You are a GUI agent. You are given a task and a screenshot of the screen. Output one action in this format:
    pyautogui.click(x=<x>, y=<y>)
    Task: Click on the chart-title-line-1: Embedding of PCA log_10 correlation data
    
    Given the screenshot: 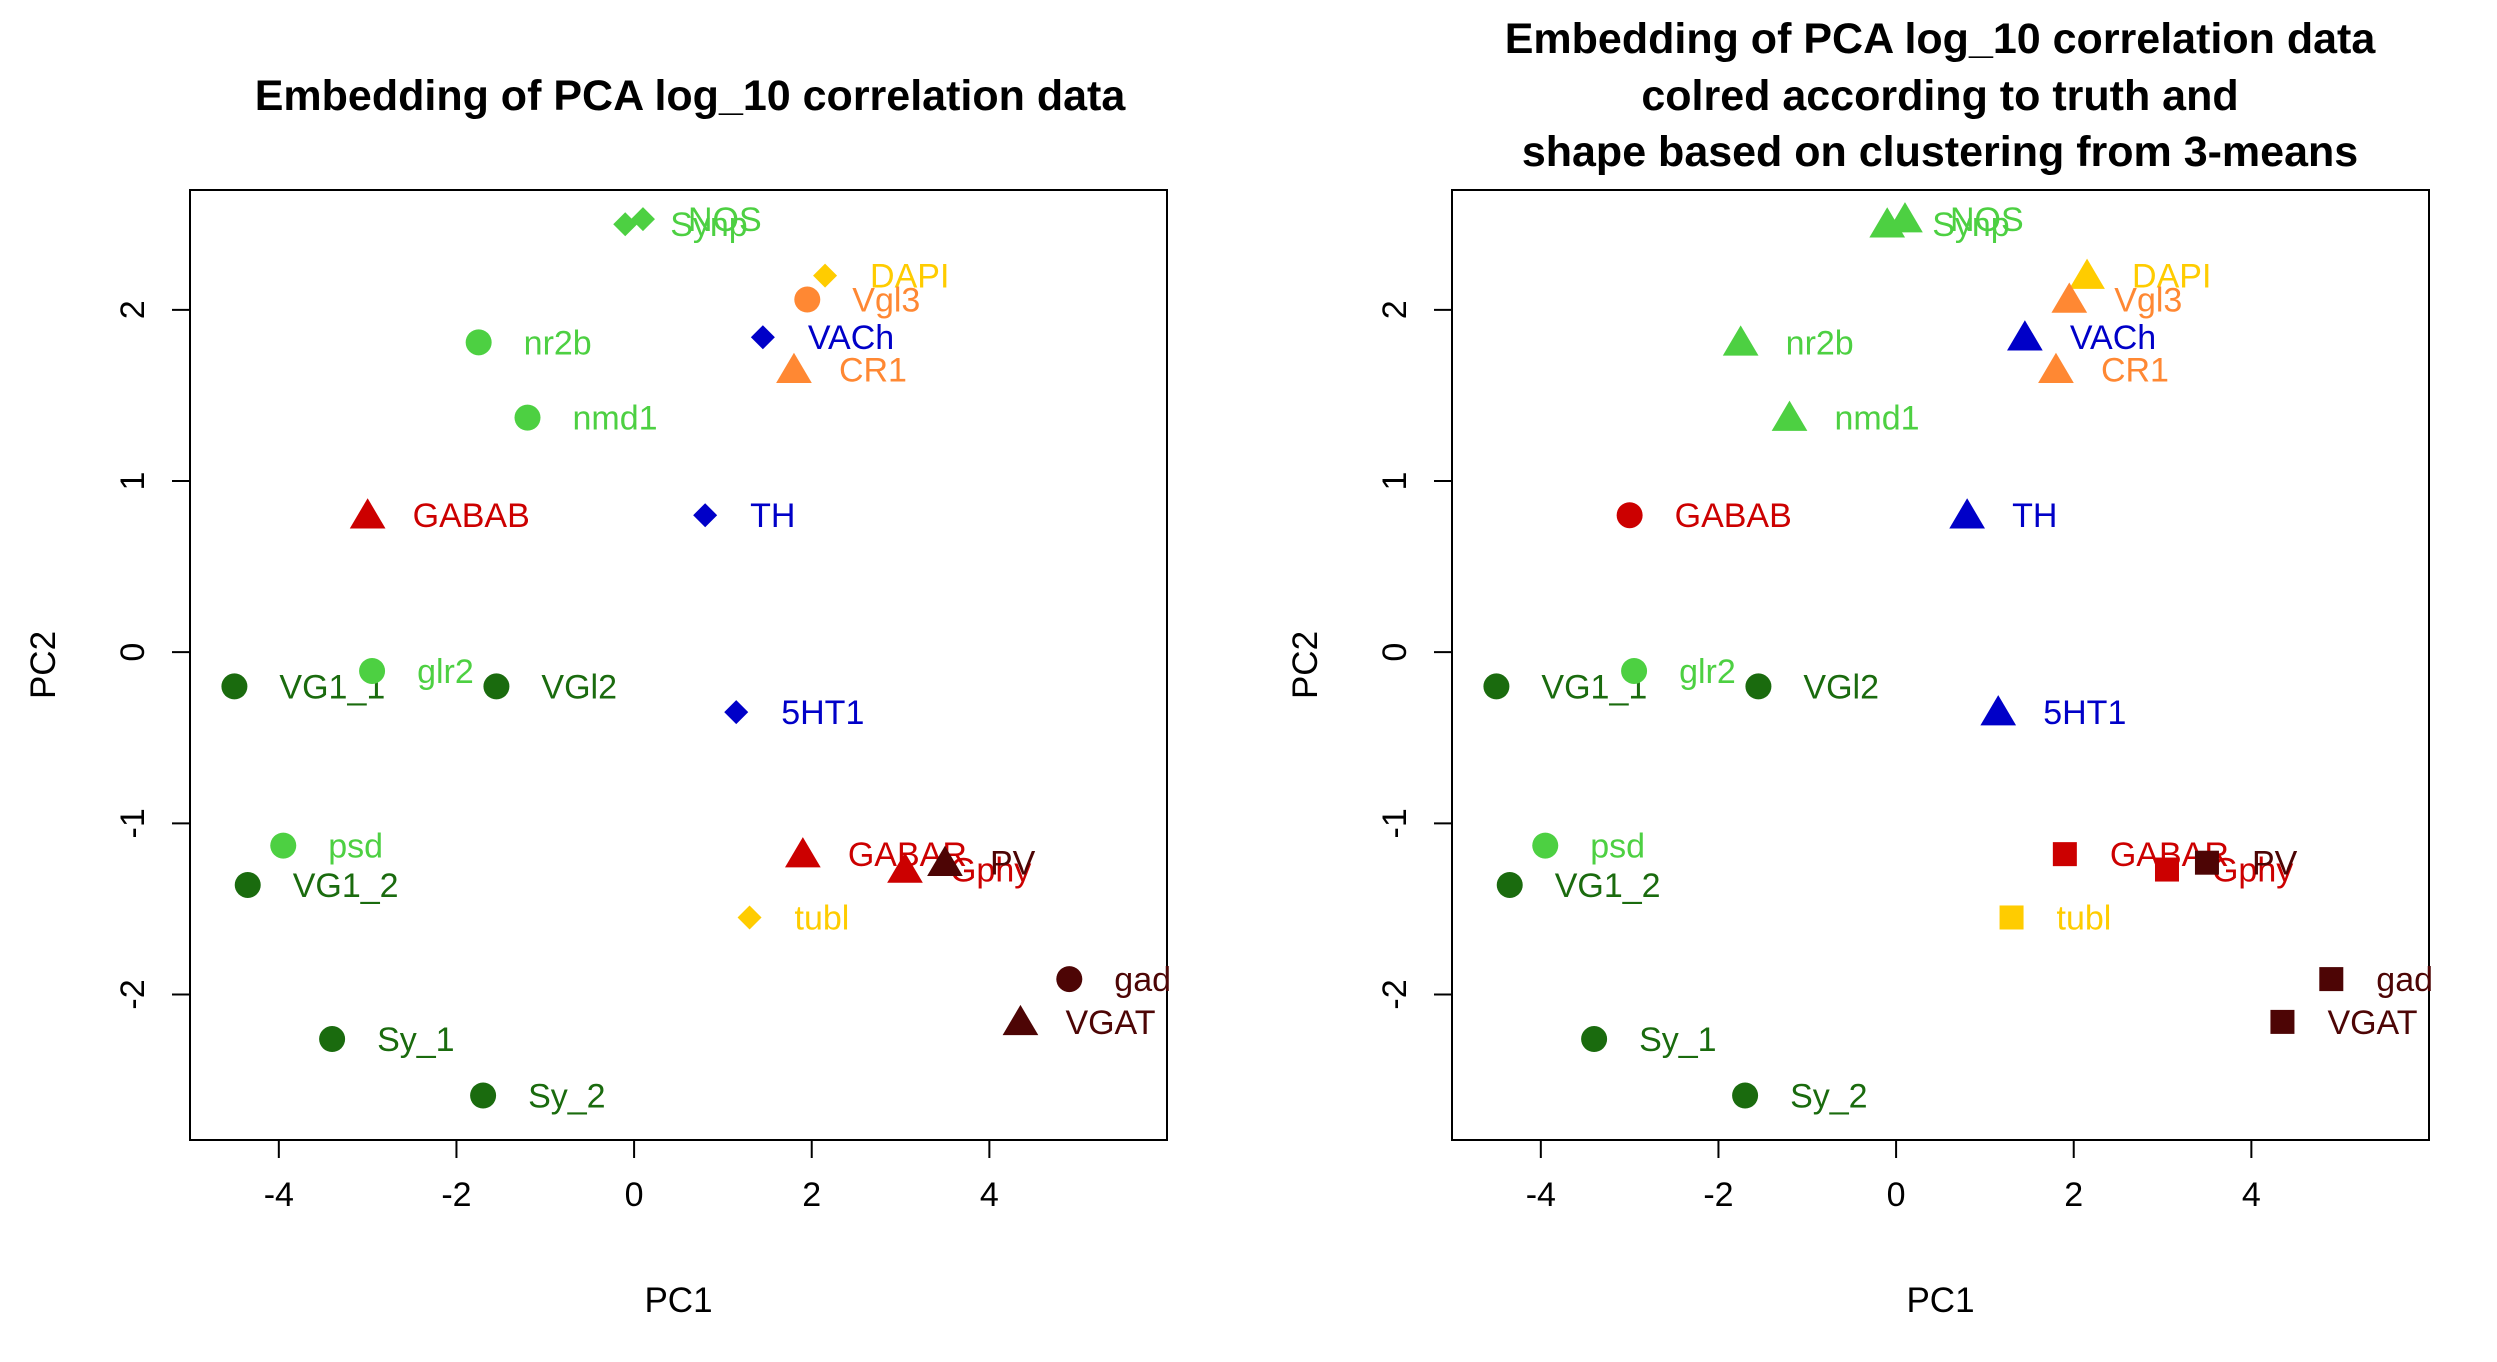 What is the action you would take?
    pyautogui.click(x=1941, y=39)
    